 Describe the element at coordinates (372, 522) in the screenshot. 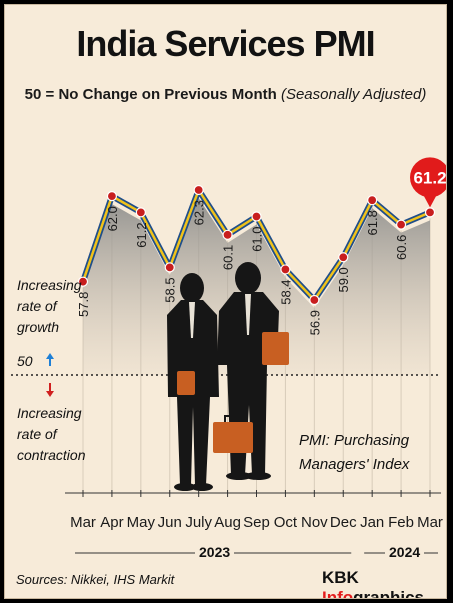

I see `x-tick-label: Jan` at that location.